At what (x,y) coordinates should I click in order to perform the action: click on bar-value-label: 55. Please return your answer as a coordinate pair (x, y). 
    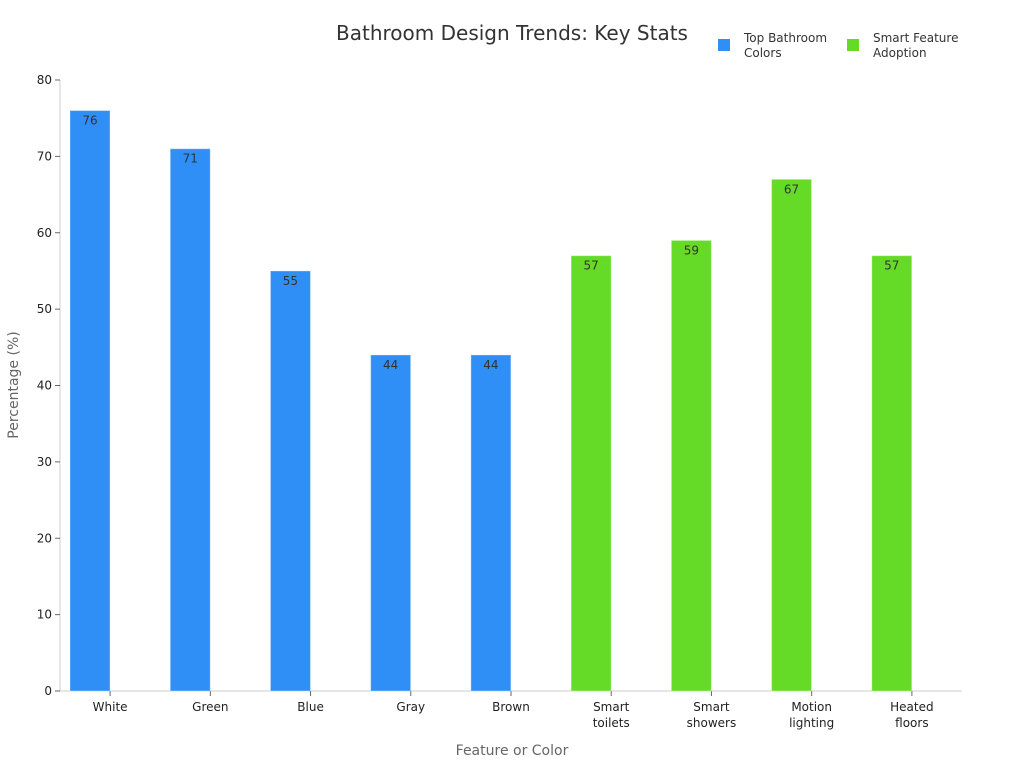
    Looking at the image, I should click on (290, 281).